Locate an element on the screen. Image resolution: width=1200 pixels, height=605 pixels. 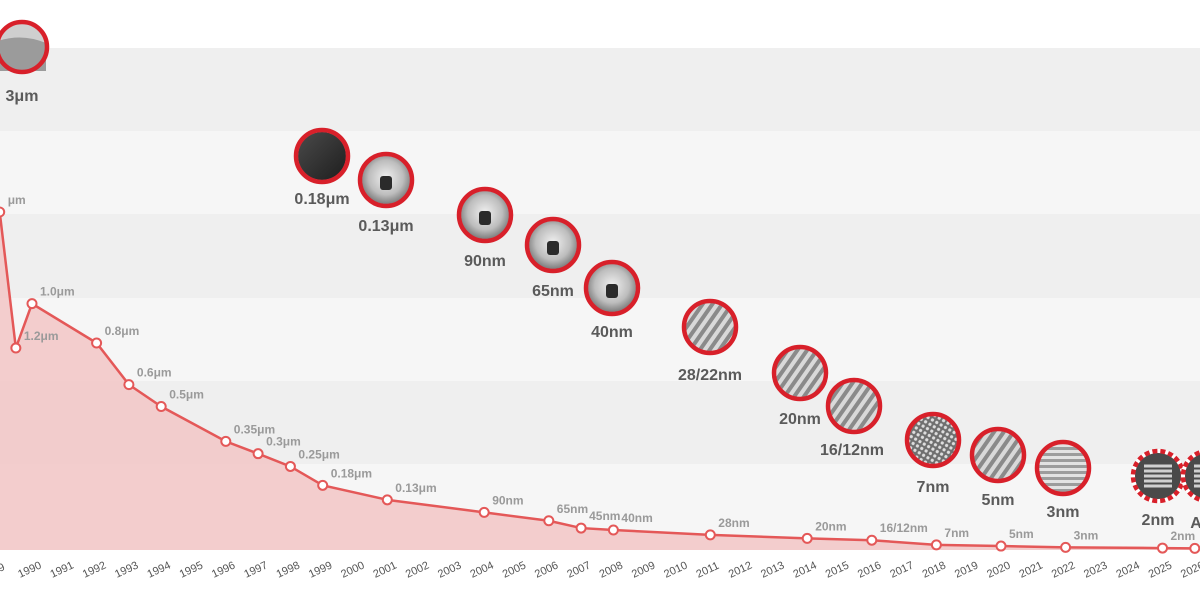
node-label: 2nm is located at coordinates (1158, 520).